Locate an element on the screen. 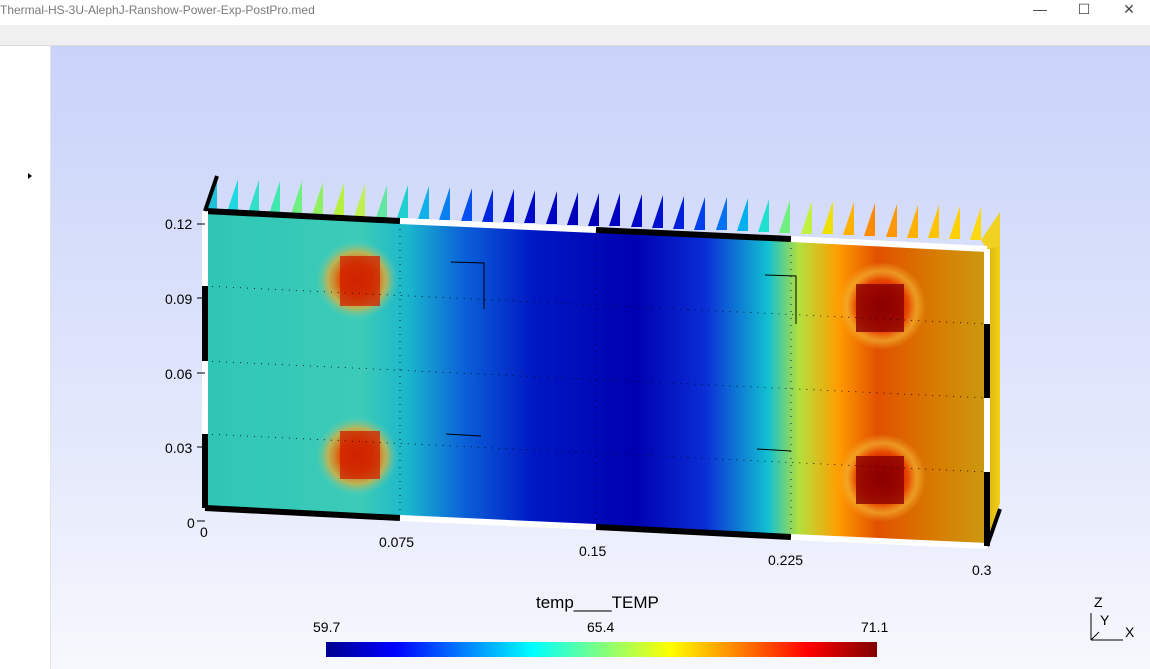 The width and height of the screenshot is (1150, 669). triad-z-label: Z is located at coordinates (1098, 602).